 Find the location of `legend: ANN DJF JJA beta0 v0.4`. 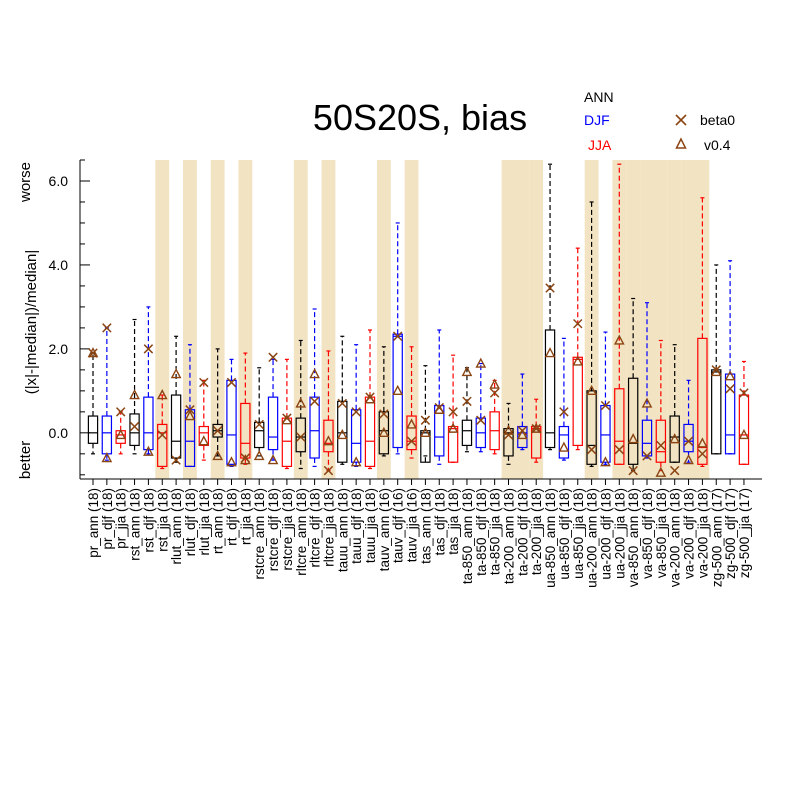

legend: ANN DJF JJA beta0 v0.4 is located at coordinates (659, 121).